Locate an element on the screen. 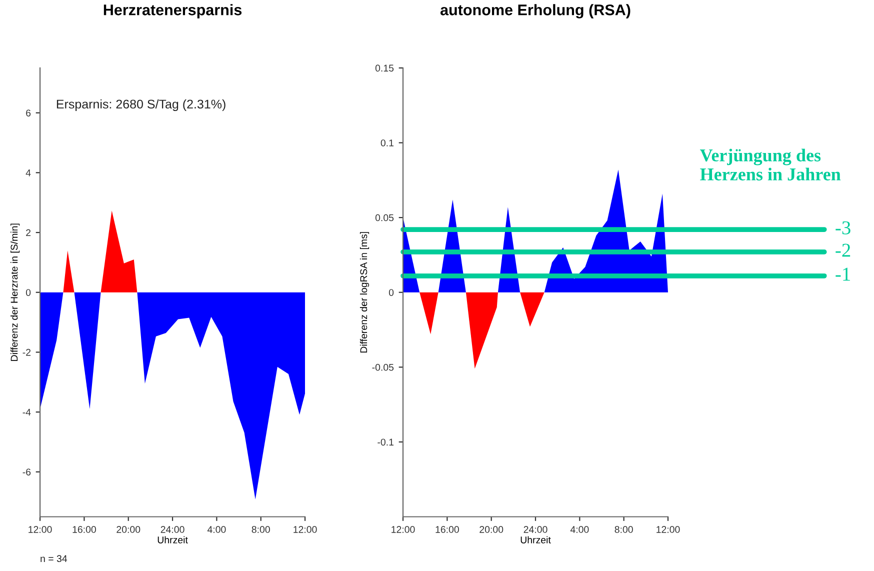 The image size is (874, 571). y-tick-label: -0.1 is located at coordinates (386, 442).